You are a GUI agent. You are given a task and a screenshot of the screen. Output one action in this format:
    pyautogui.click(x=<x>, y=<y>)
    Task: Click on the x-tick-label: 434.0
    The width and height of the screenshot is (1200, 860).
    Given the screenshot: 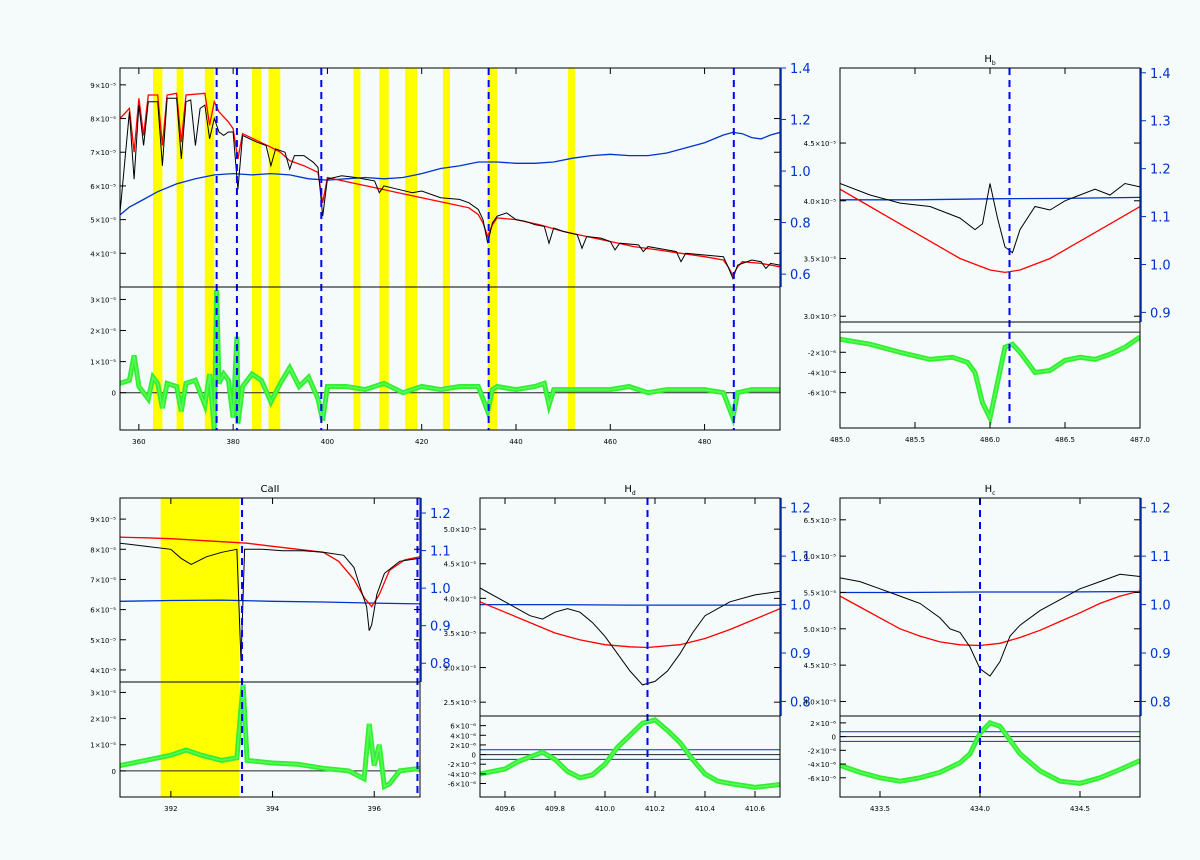 What is the action you would take?
    pyautogui.click(x=980, y=809)
    